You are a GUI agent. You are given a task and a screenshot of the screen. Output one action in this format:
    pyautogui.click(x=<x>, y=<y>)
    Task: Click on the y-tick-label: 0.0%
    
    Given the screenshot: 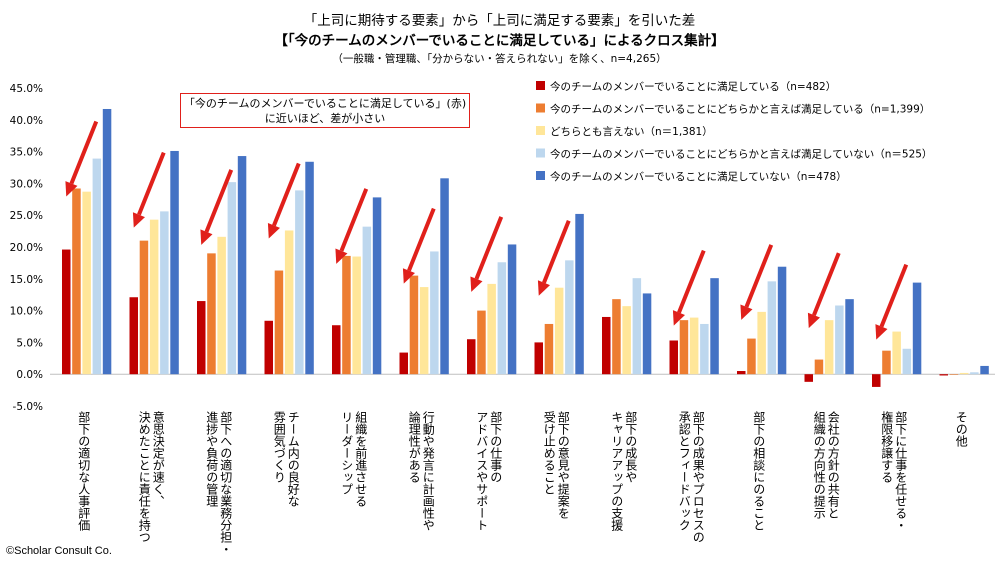 What is the action you would take?
    pyautogui.click(x=29, y=375)
    